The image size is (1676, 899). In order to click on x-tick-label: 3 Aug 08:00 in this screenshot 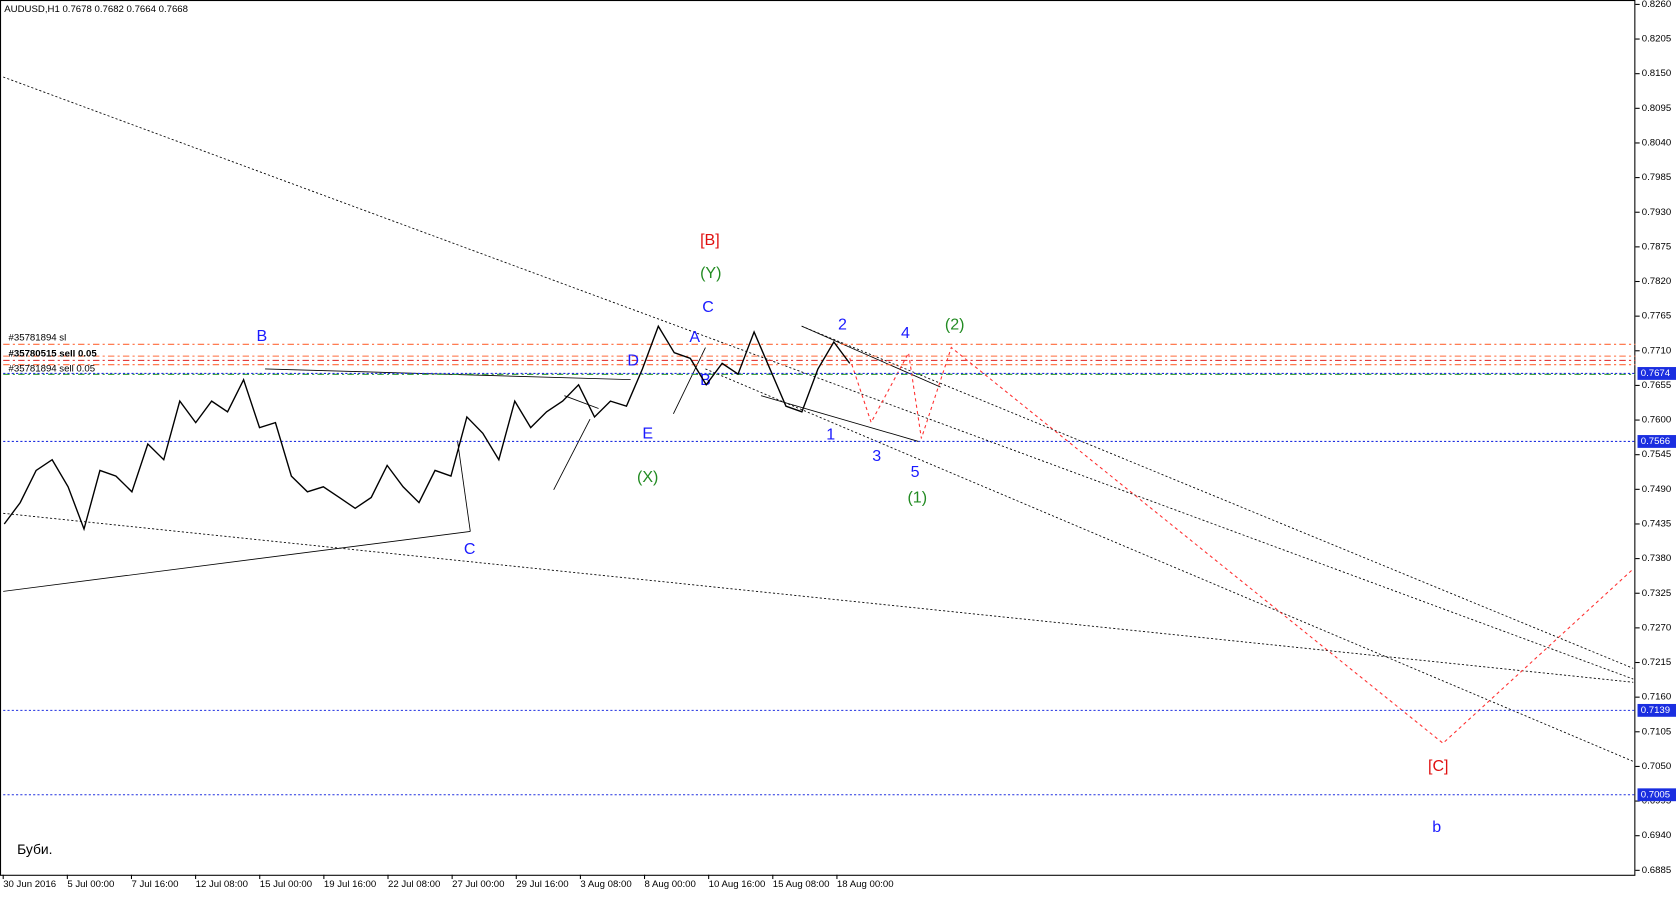, I will do `click(605, 884)`.